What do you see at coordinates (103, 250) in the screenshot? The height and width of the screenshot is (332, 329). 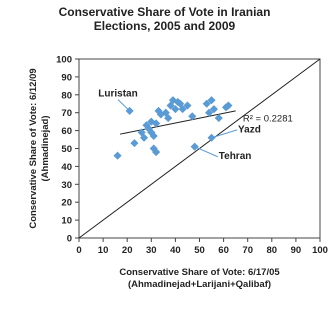 I see `x-tick-label: 10` at bounding box center [103, 250].